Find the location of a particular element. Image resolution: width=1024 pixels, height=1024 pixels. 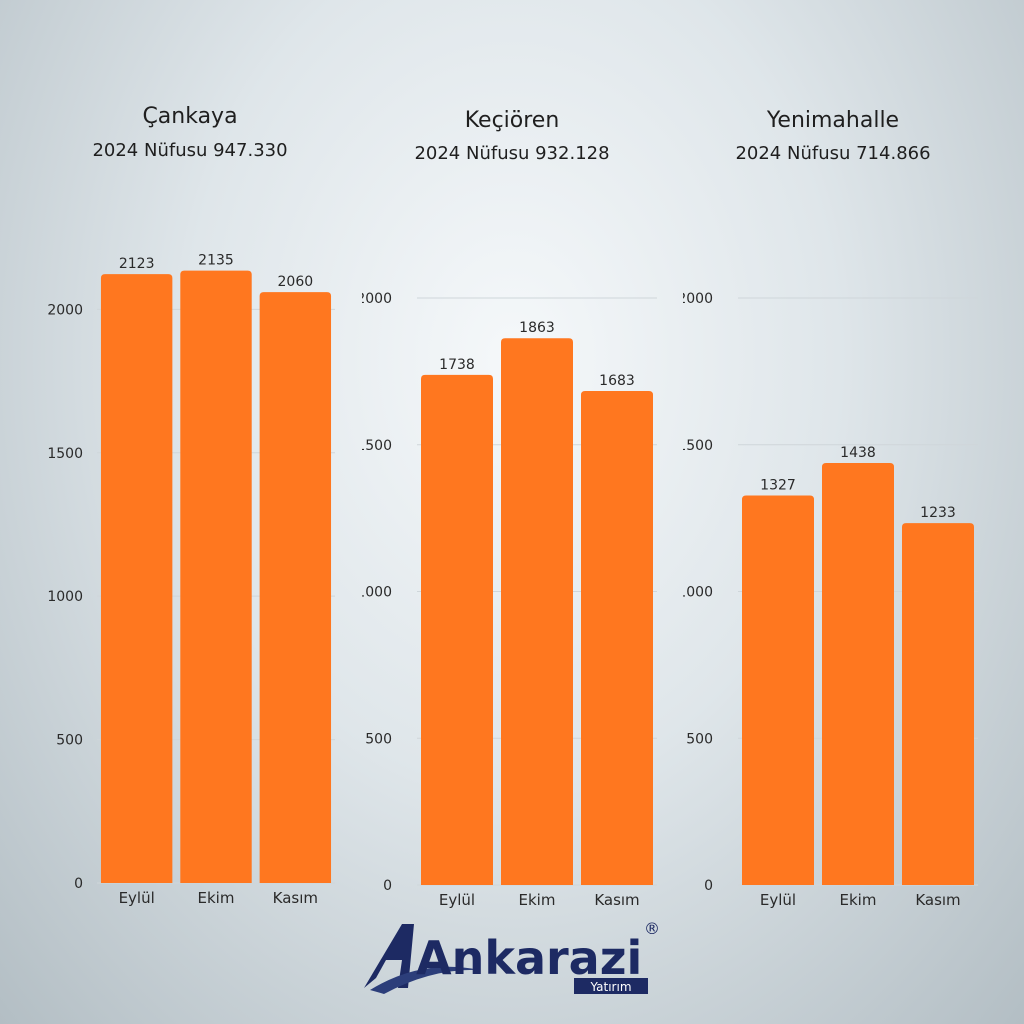

chart-subtitle: 2024 Nüfusu 714.866 is located at coordinates (833, 153).